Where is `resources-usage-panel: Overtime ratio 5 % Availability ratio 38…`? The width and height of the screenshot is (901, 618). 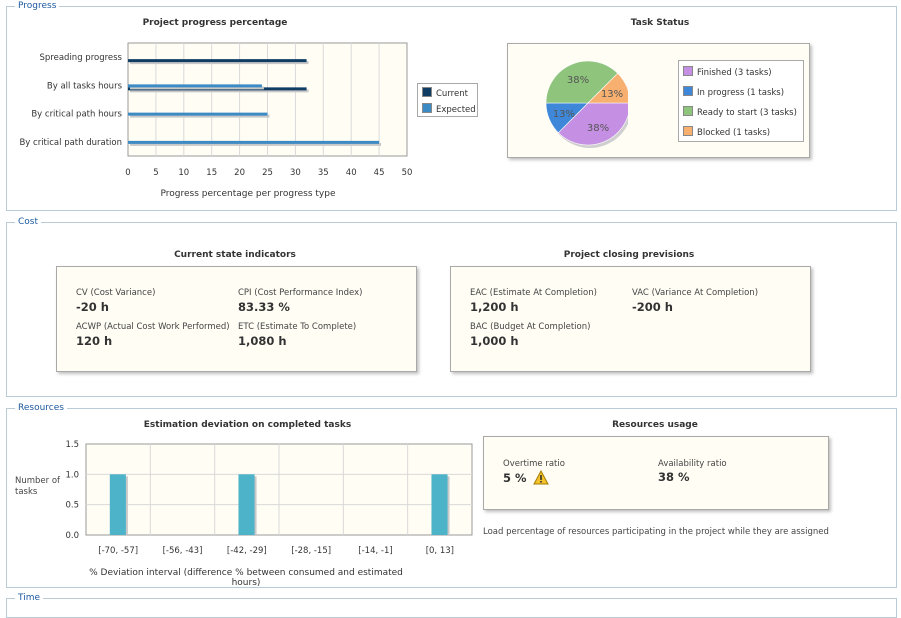 resources-usage-panel: Overtime ratio 5 % Availability ratio 38… is located at coordinates (656, 473).